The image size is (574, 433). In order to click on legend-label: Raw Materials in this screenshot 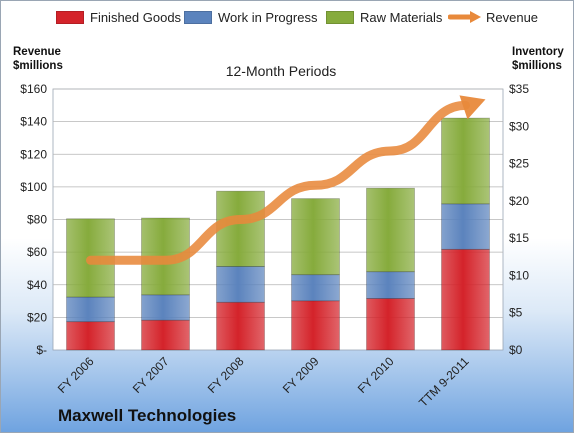, I will do `click(401, 17)`.